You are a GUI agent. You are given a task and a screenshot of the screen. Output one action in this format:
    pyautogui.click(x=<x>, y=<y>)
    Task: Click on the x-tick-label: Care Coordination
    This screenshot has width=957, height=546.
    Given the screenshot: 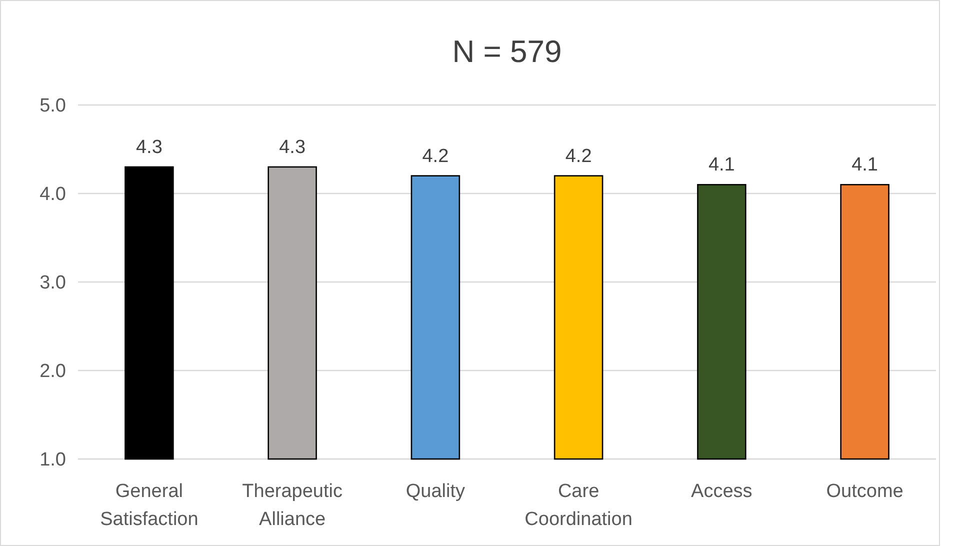 What is the action you would take?
    pyautogui.click(x=578, y=505)
    